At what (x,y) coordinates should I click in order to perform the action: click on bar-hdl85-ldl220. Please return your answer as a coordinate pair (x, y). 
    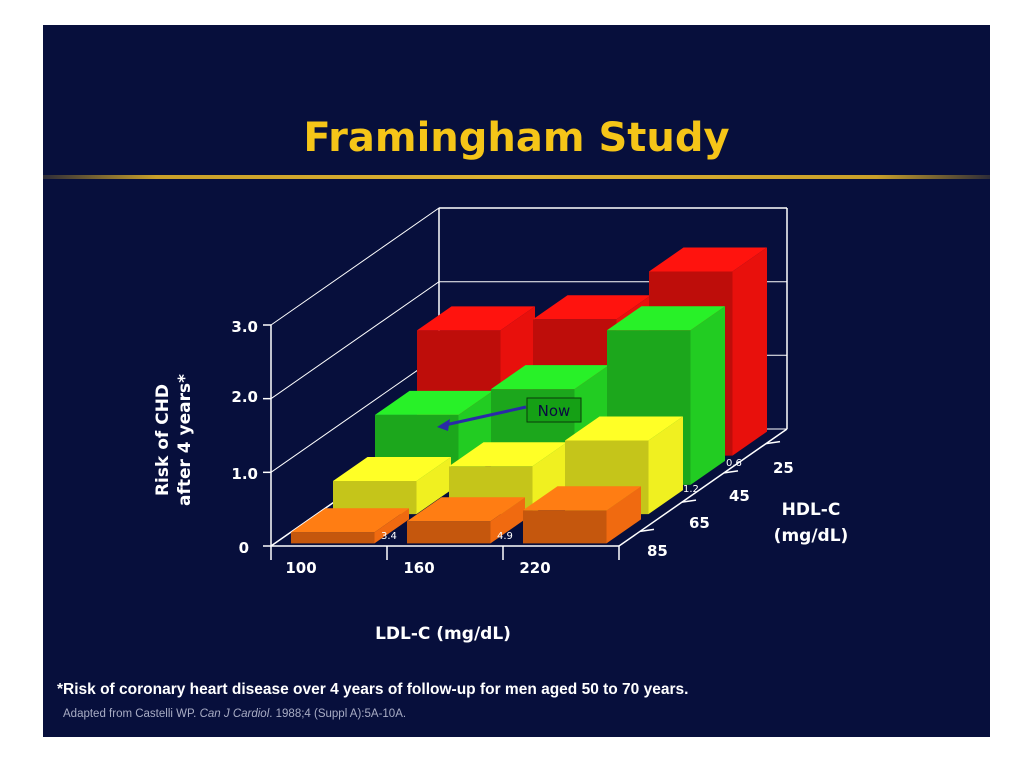
    Looking at the image, I should click on (582, 515).